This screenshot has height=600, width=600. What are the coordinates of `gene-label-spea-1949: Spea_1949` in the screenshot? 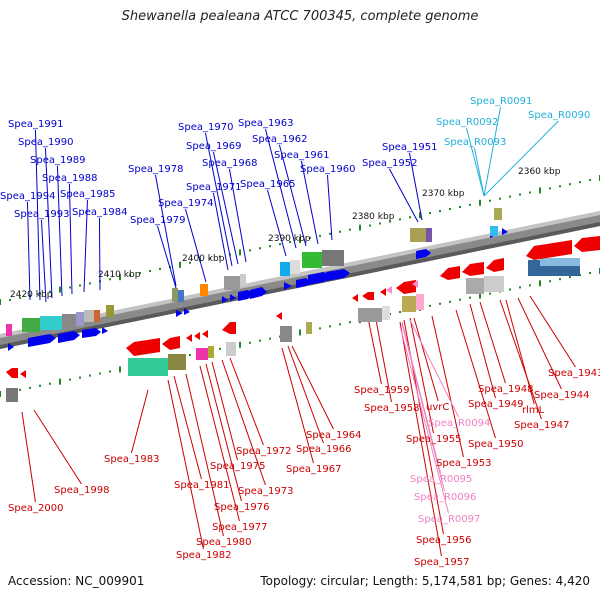 It's located at (495, 404).